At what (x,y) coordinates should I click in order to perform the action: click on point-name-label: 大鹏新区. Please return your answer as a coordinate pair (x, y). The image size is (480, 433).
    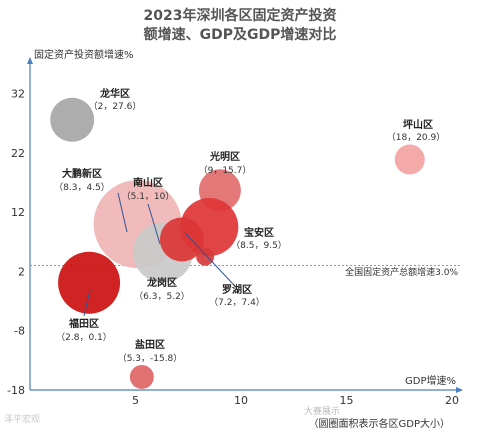
    Looking at the image, I should click on (82, 173).